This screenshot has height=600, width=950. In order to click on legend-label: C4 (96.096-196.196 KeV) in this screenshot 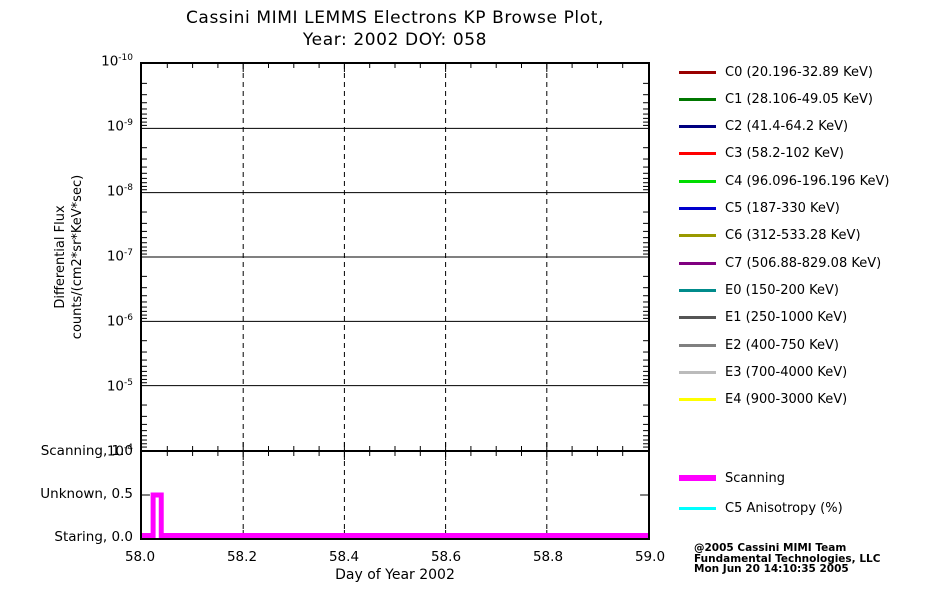, I will do `click(807, 181)`.